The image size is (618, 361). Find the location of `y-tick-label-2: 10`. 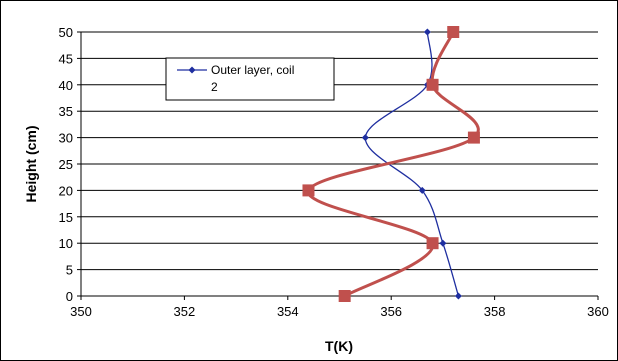

y-tick-label-2: 10 is located at coordinates (66, 243).